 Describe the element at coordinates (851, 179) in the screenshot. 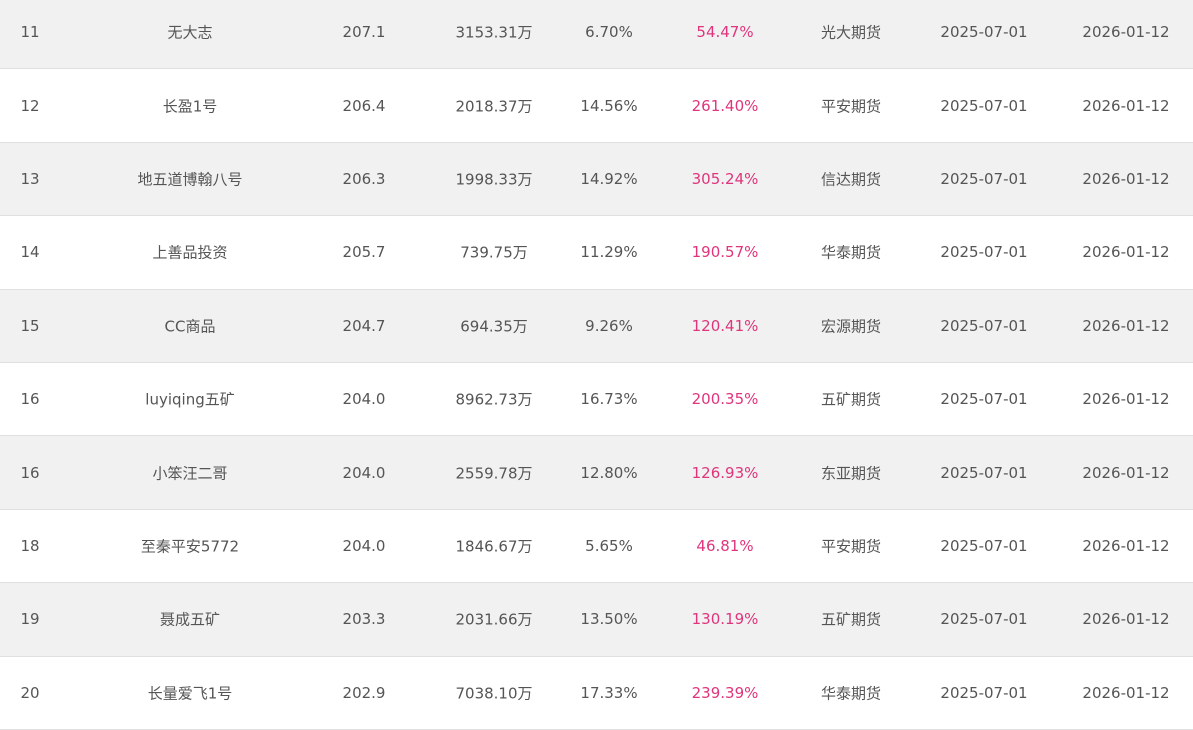

I see `broker-cell: 信达期货` at that location.